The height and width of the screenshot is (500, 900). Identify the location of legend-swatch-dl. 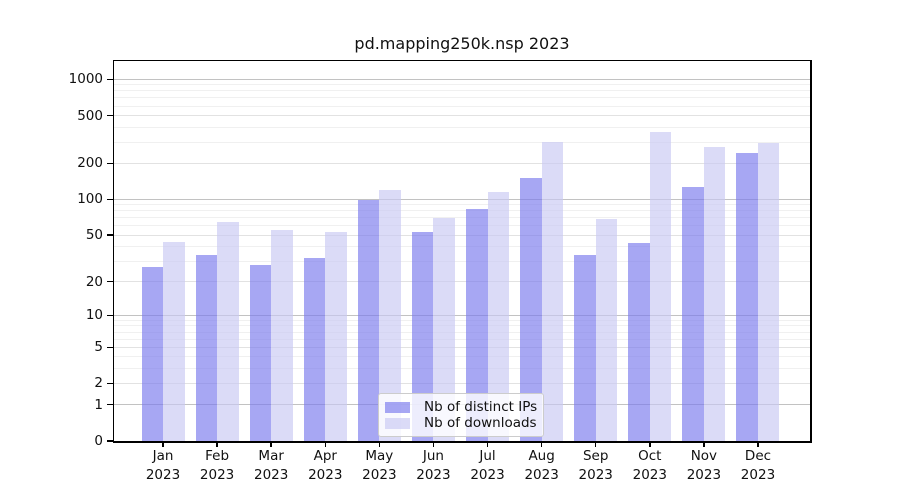
(397, 423).